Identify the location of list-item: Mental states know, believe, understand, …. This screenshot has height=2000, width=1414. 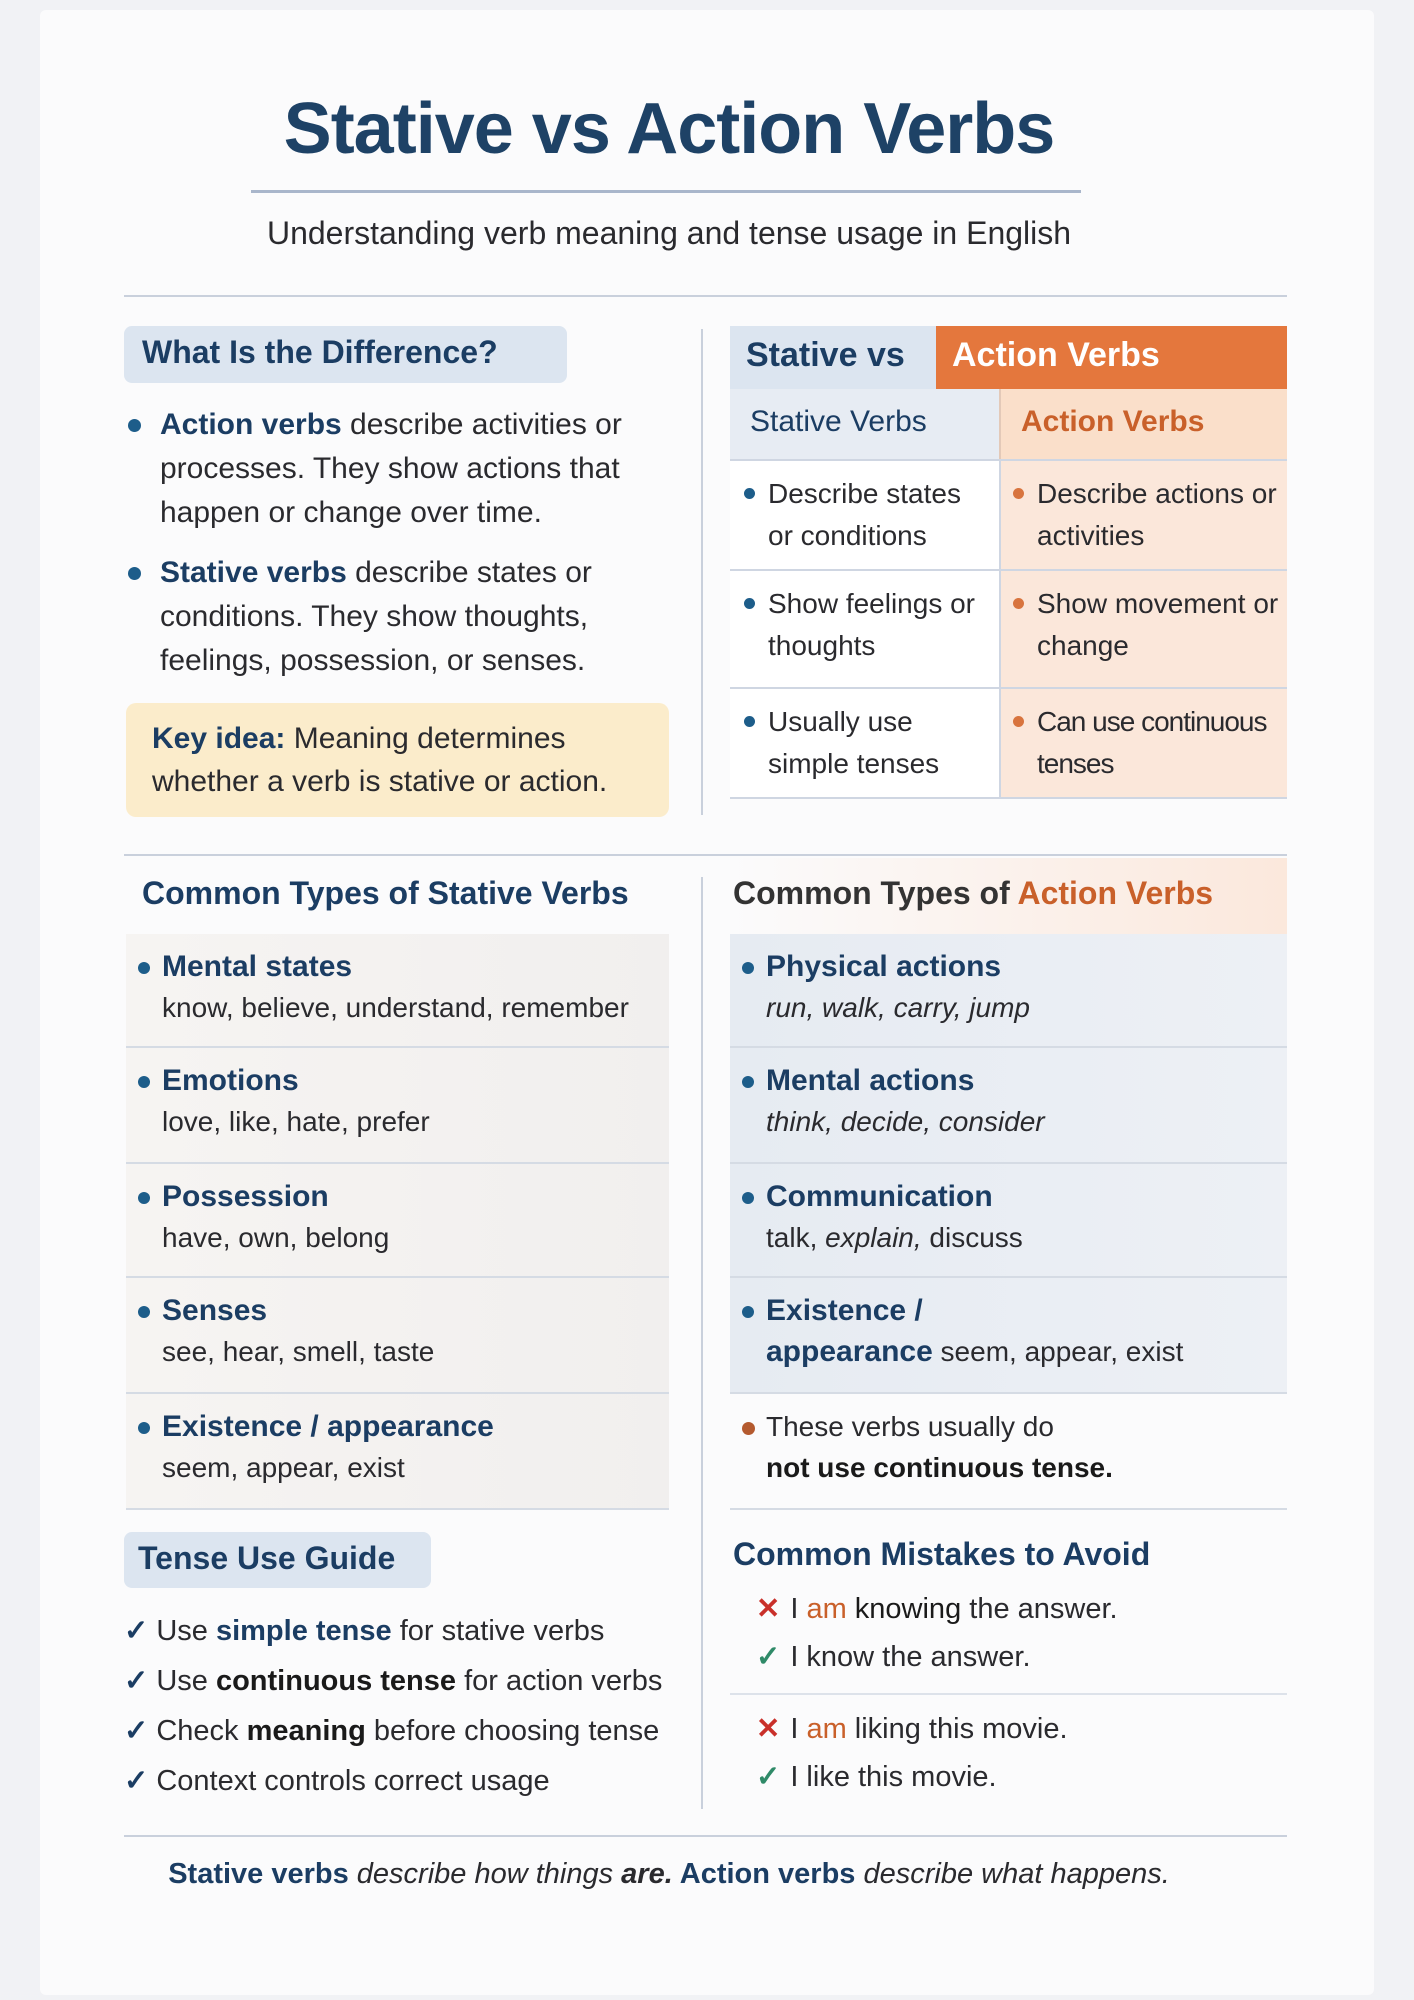
(397, 991).